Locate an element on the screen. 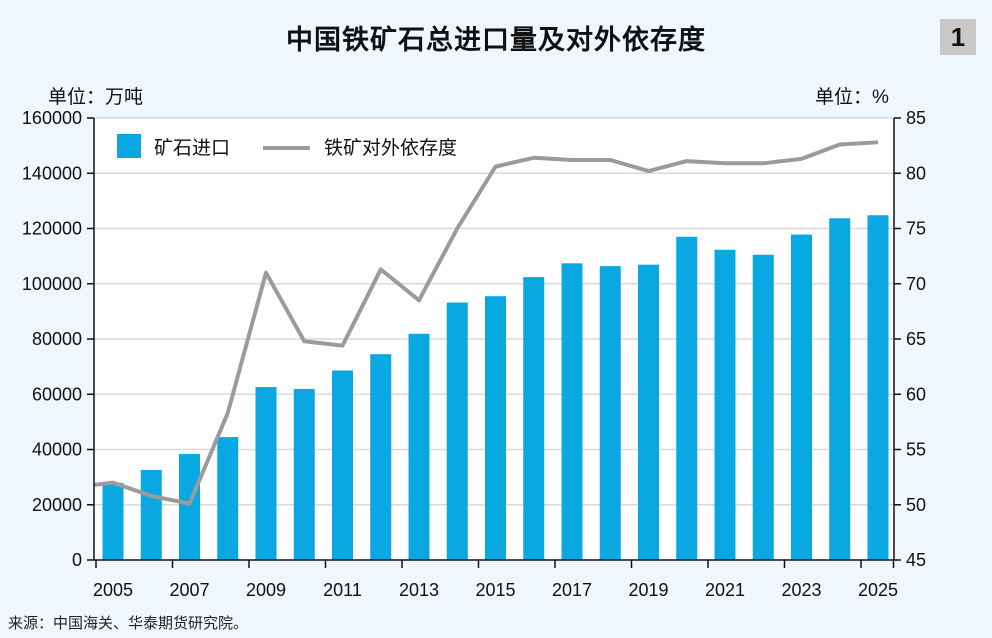  x-axis-tick-label: 2005 is located at coordinates (113, 590).